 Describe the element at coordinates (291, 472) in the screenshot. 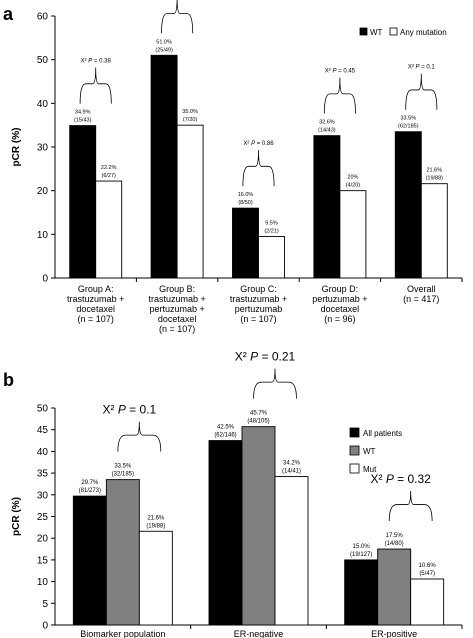

I see `data-label: (14/41)` at that location.